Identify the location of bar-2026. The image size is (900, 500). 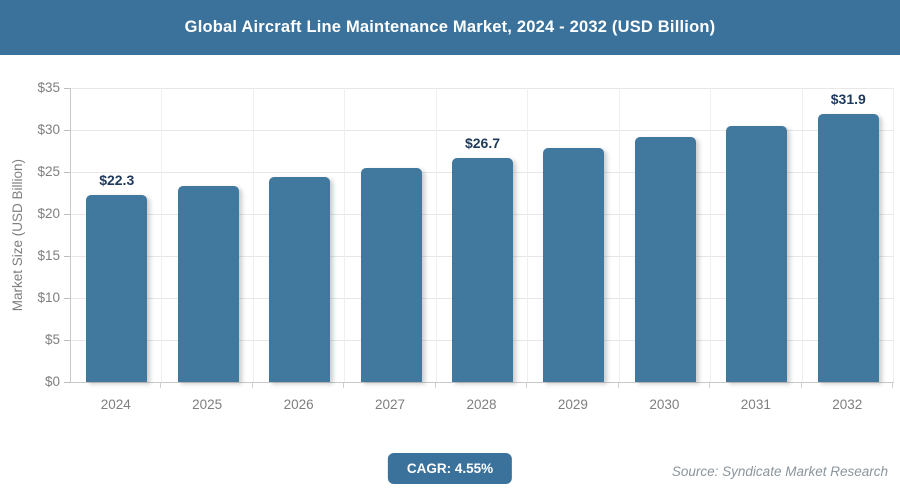
(300, 279).